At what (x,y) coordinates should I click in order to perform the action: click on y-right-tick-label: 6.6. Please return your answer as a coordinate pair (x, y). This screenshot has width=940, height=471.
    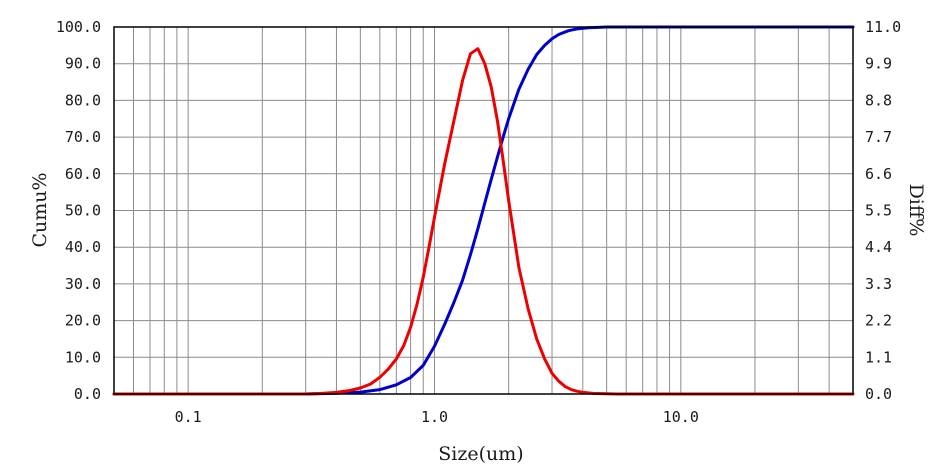
    Looking at the image, I should click on (878, 174).